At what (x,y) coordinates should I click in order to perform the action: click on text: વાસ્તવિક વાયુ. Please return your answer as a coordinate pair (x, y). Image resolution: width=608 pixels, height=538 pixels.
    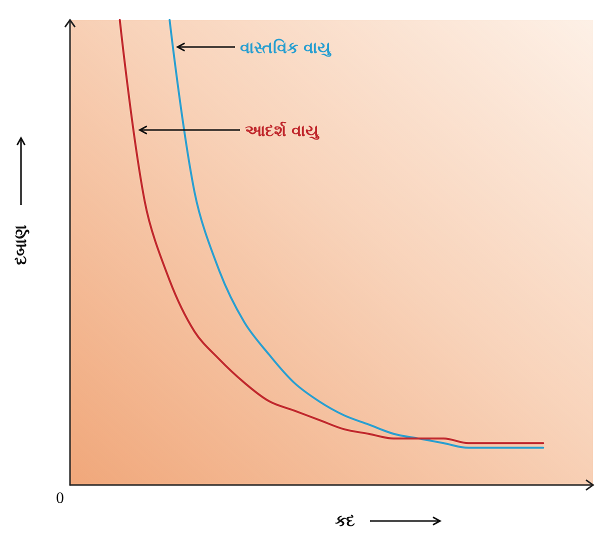
    Looking at the image, I should click on (286, 48).